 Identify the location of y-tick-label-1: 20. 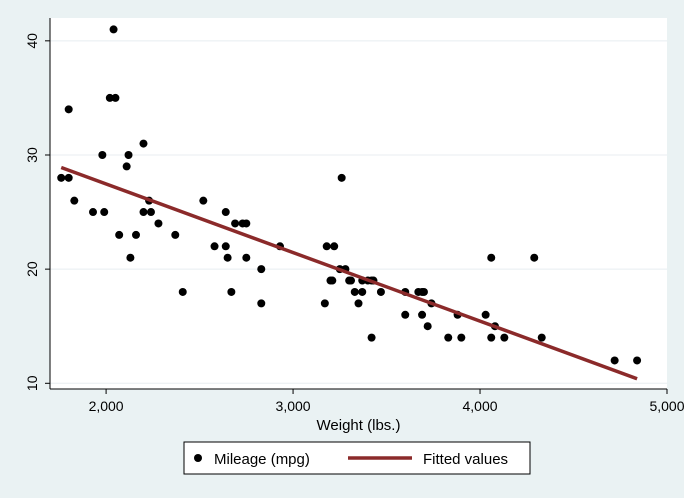
(32, 269).